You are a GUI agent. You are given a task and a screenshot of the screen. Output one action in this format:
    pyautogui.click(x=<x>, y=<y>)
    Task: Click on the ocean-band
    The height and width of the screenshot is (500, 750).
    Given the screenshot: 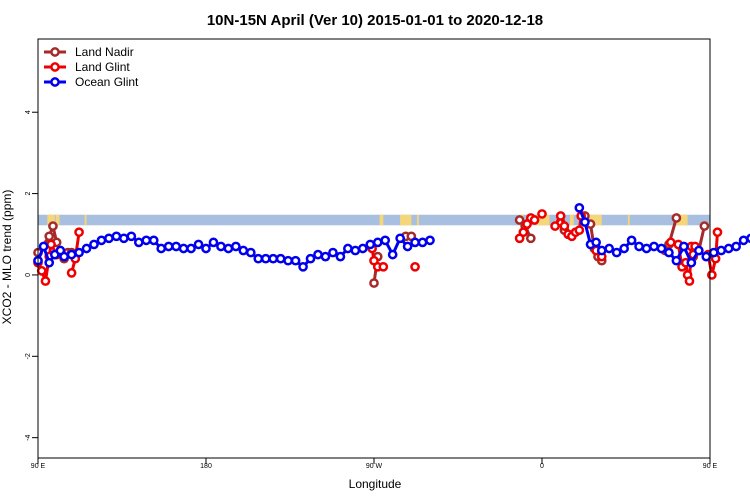 What is the action you would take?
    pyautogui.click(x=374, y=220)
    